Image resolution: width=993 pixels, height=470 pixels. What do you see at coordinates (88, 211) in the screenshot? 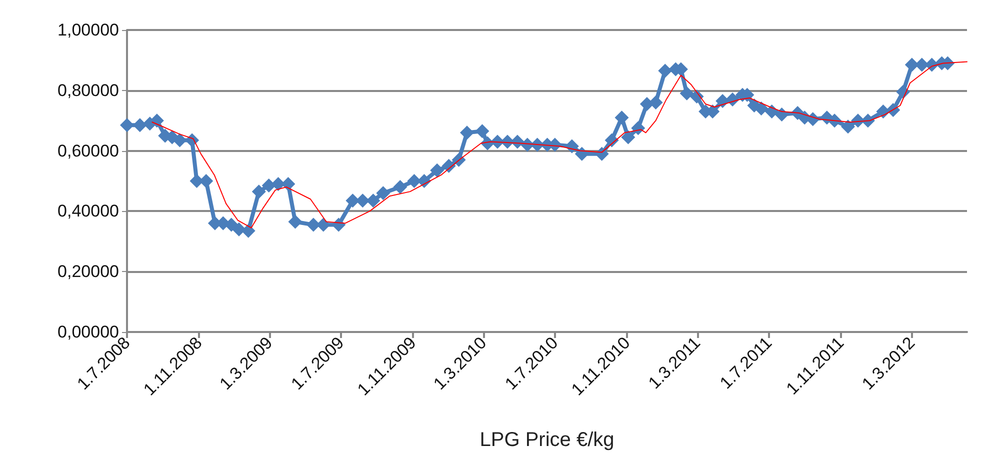
I see `y-tick-label: 0,40000` at bounding box center [88, 211].